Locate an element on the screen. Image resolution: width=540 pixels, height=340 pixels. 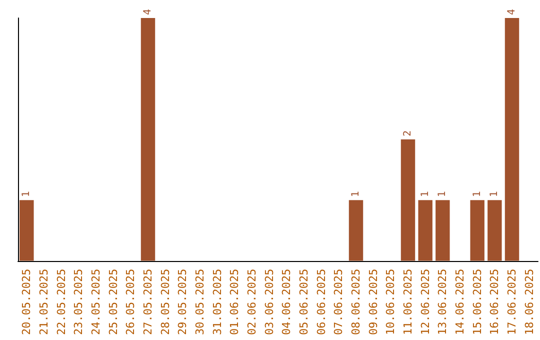
x-tick-label: 15.06.2025 is located at coordinates (477, 302).